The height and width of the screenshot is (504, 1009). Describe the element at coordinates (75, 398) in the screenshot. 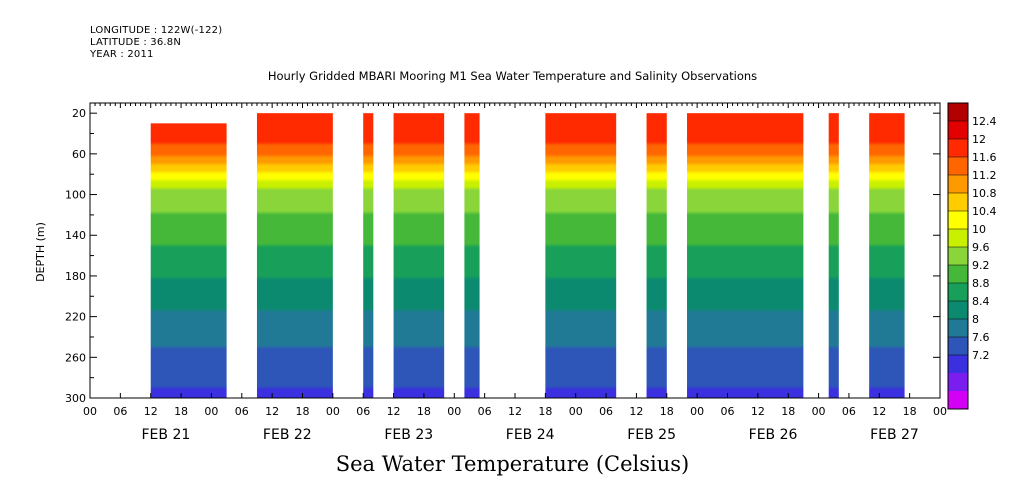

I see `y-tick-label: 300` at that location.